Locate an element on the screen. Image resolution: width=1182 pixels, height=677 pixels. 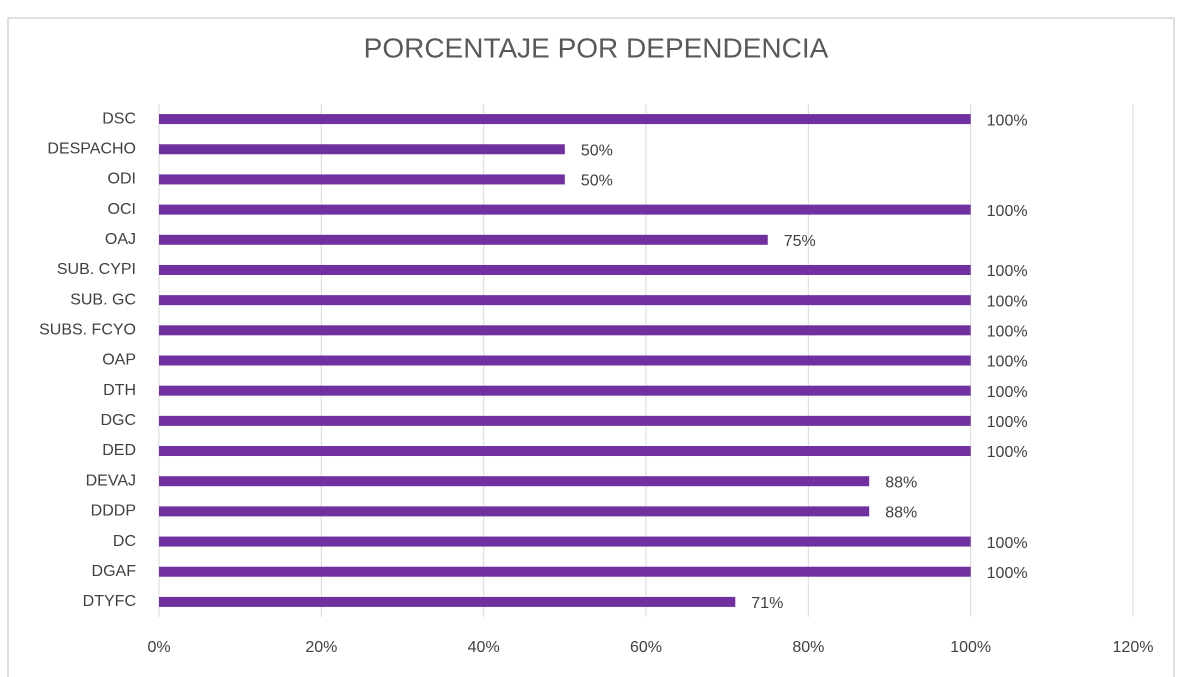
x-tick-label: 60% is located at coordinates (646, 647).